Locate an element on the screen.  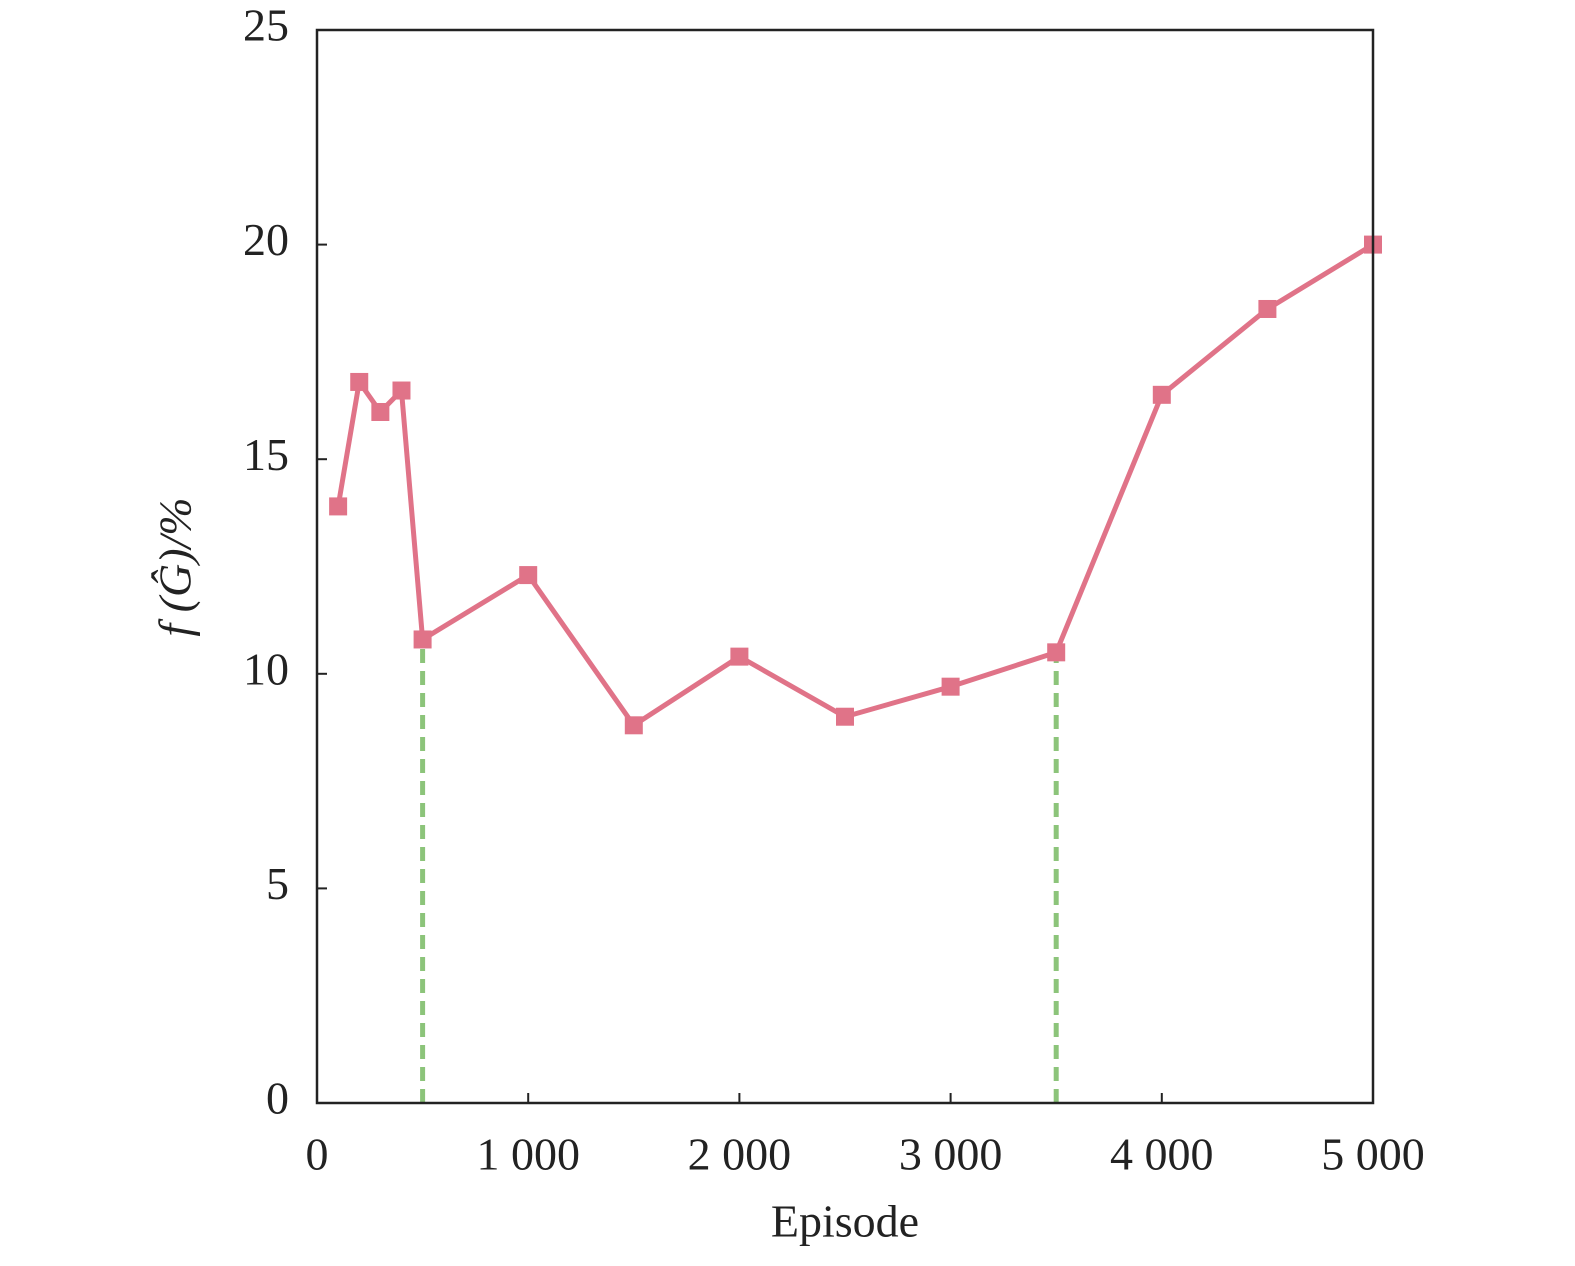
x-tick-label: 0 is located at coordinates (317, 1154).